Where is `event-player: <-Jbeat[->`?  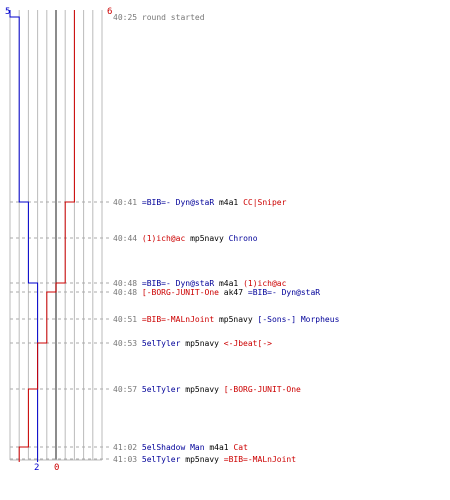 event-player: <-Jbeat[-> is located at coordinates (245, 343).